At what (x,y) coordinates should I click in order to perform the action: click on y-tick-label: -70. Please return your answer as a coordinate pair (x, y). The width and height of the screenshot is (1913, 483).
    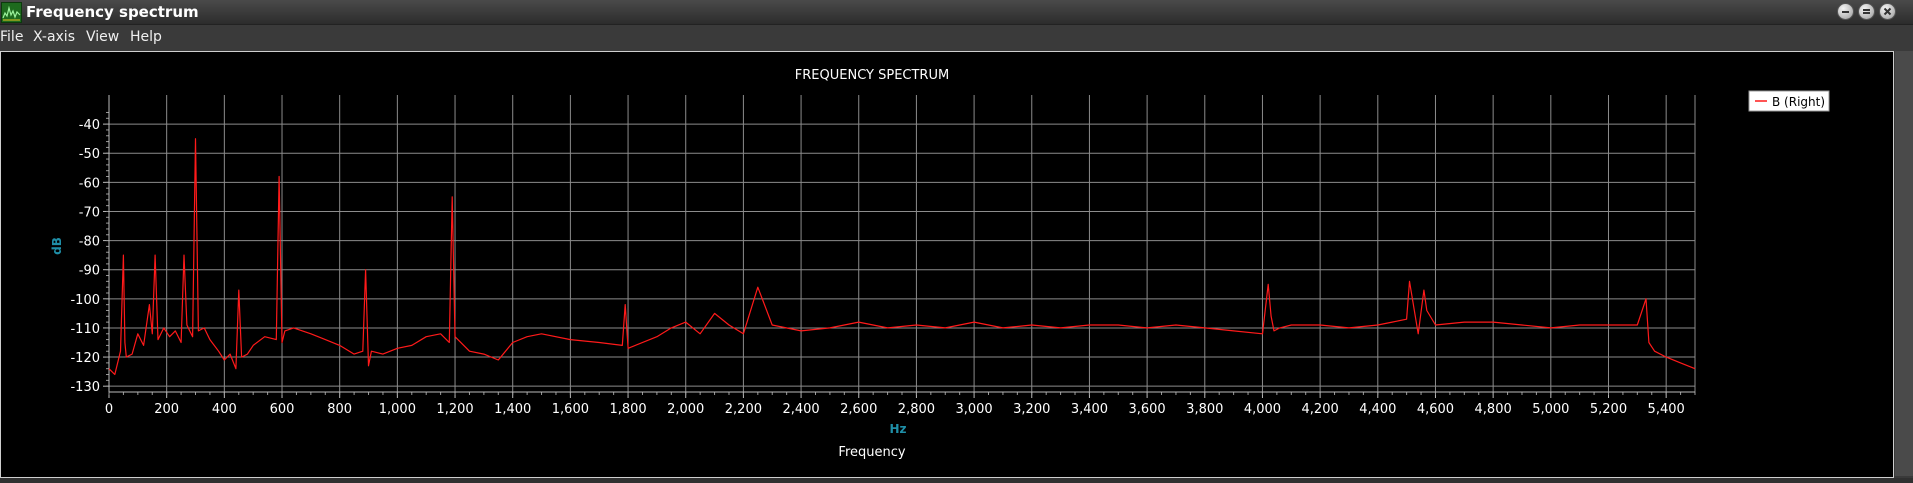
    Looking at the image, I should click on (89, 212).